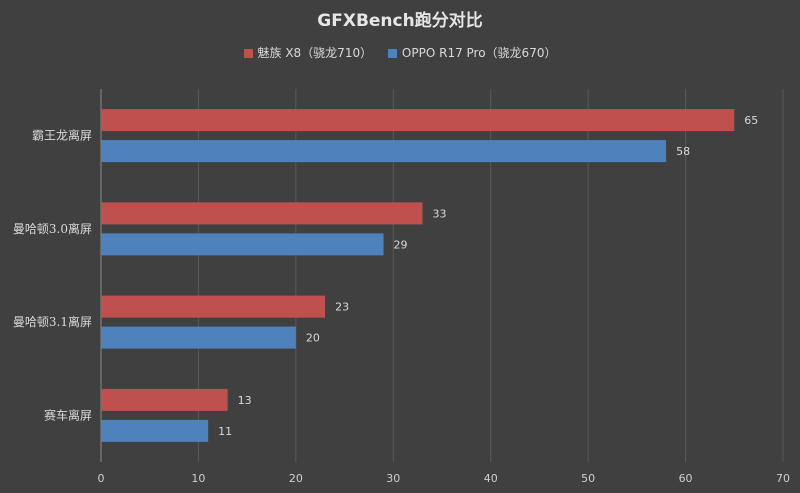 This screenshot has height=493, width=800. I want to click on x-tick-label-70: 70, so click(783, 478).